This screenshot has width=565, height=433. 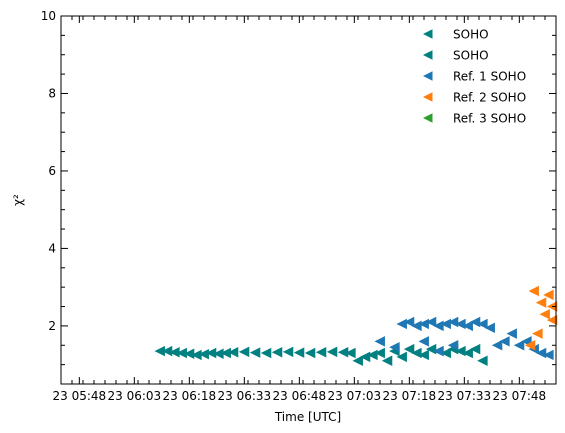 I want to click on data-points, so click(x=356, y=325).